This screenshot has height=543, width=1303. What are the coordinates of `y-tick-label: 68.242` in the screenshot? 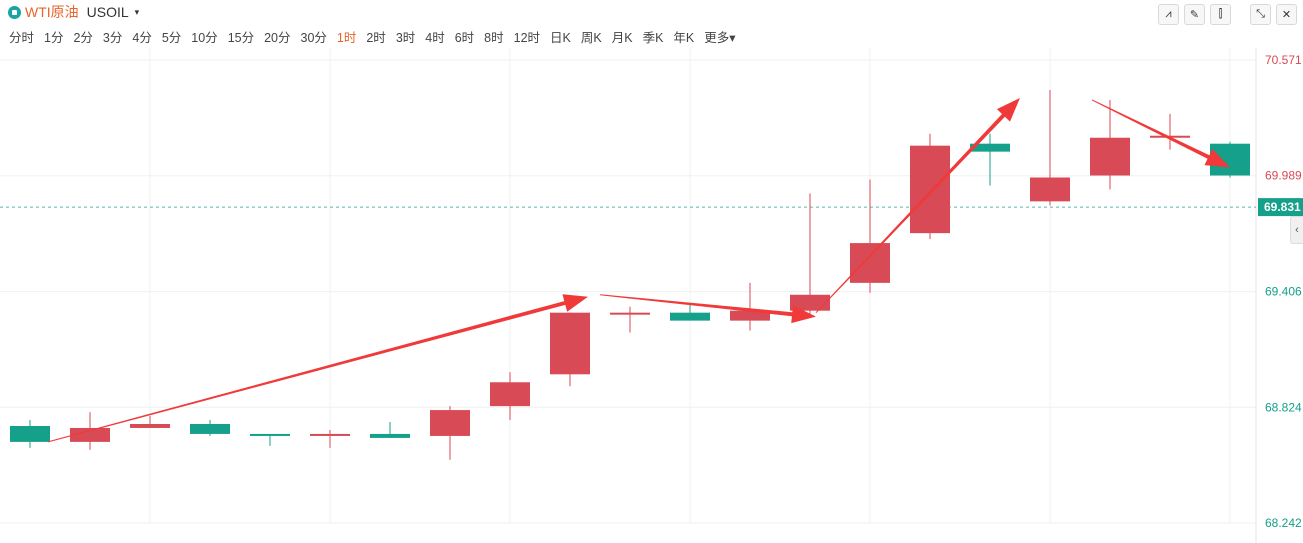 It's located at (1283, 523).